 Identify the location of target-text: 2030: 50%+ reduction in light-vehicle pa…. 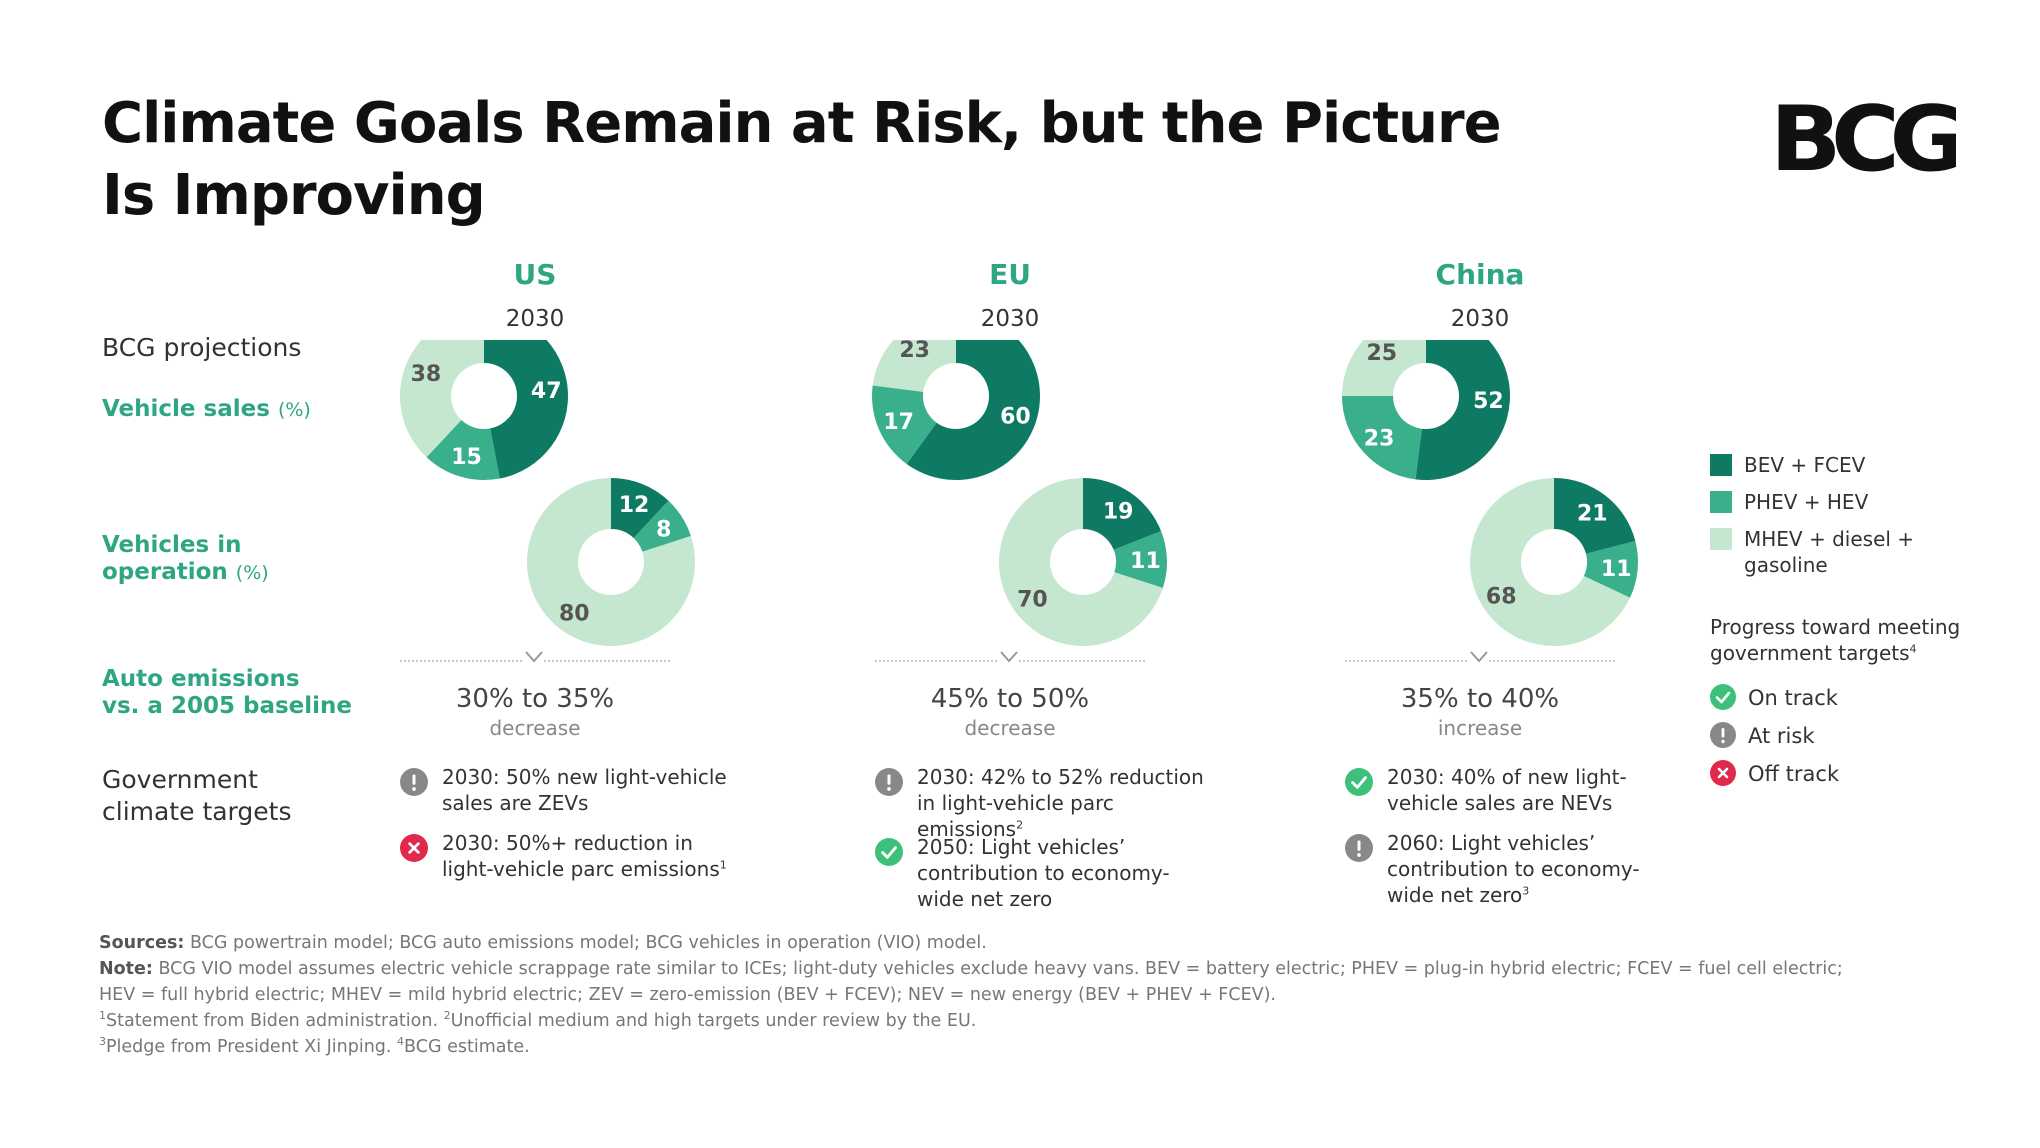
(584, 856).